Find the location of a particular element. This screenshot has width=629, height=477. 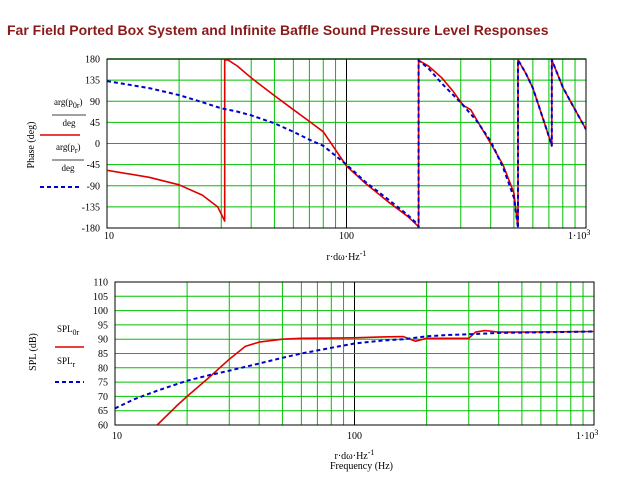

spl-ytick-label: 85 is located at coordinates (103, 354).